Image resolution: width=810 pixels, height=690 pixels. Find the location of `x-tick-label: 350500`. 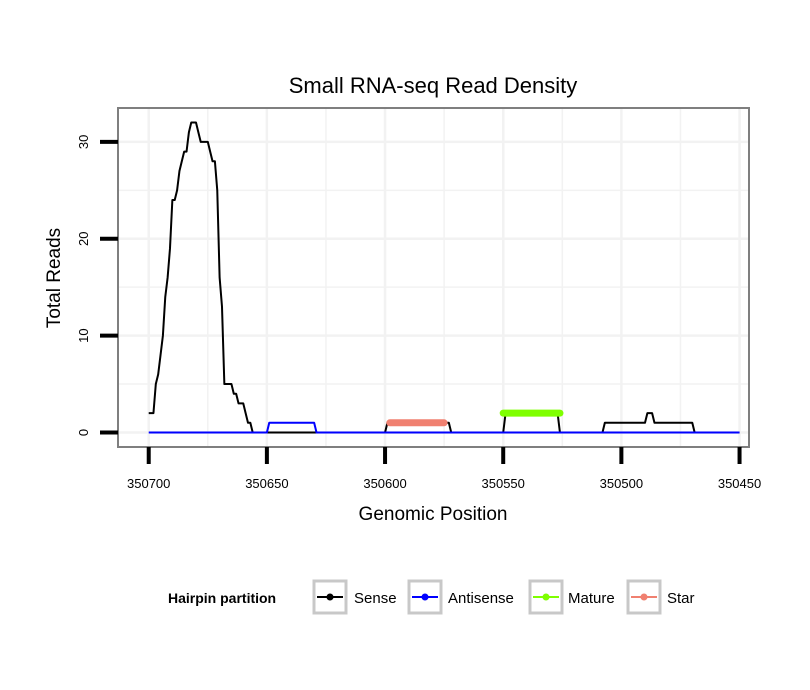

x-tick-label: 350500 is located at coordinates (621, 483).